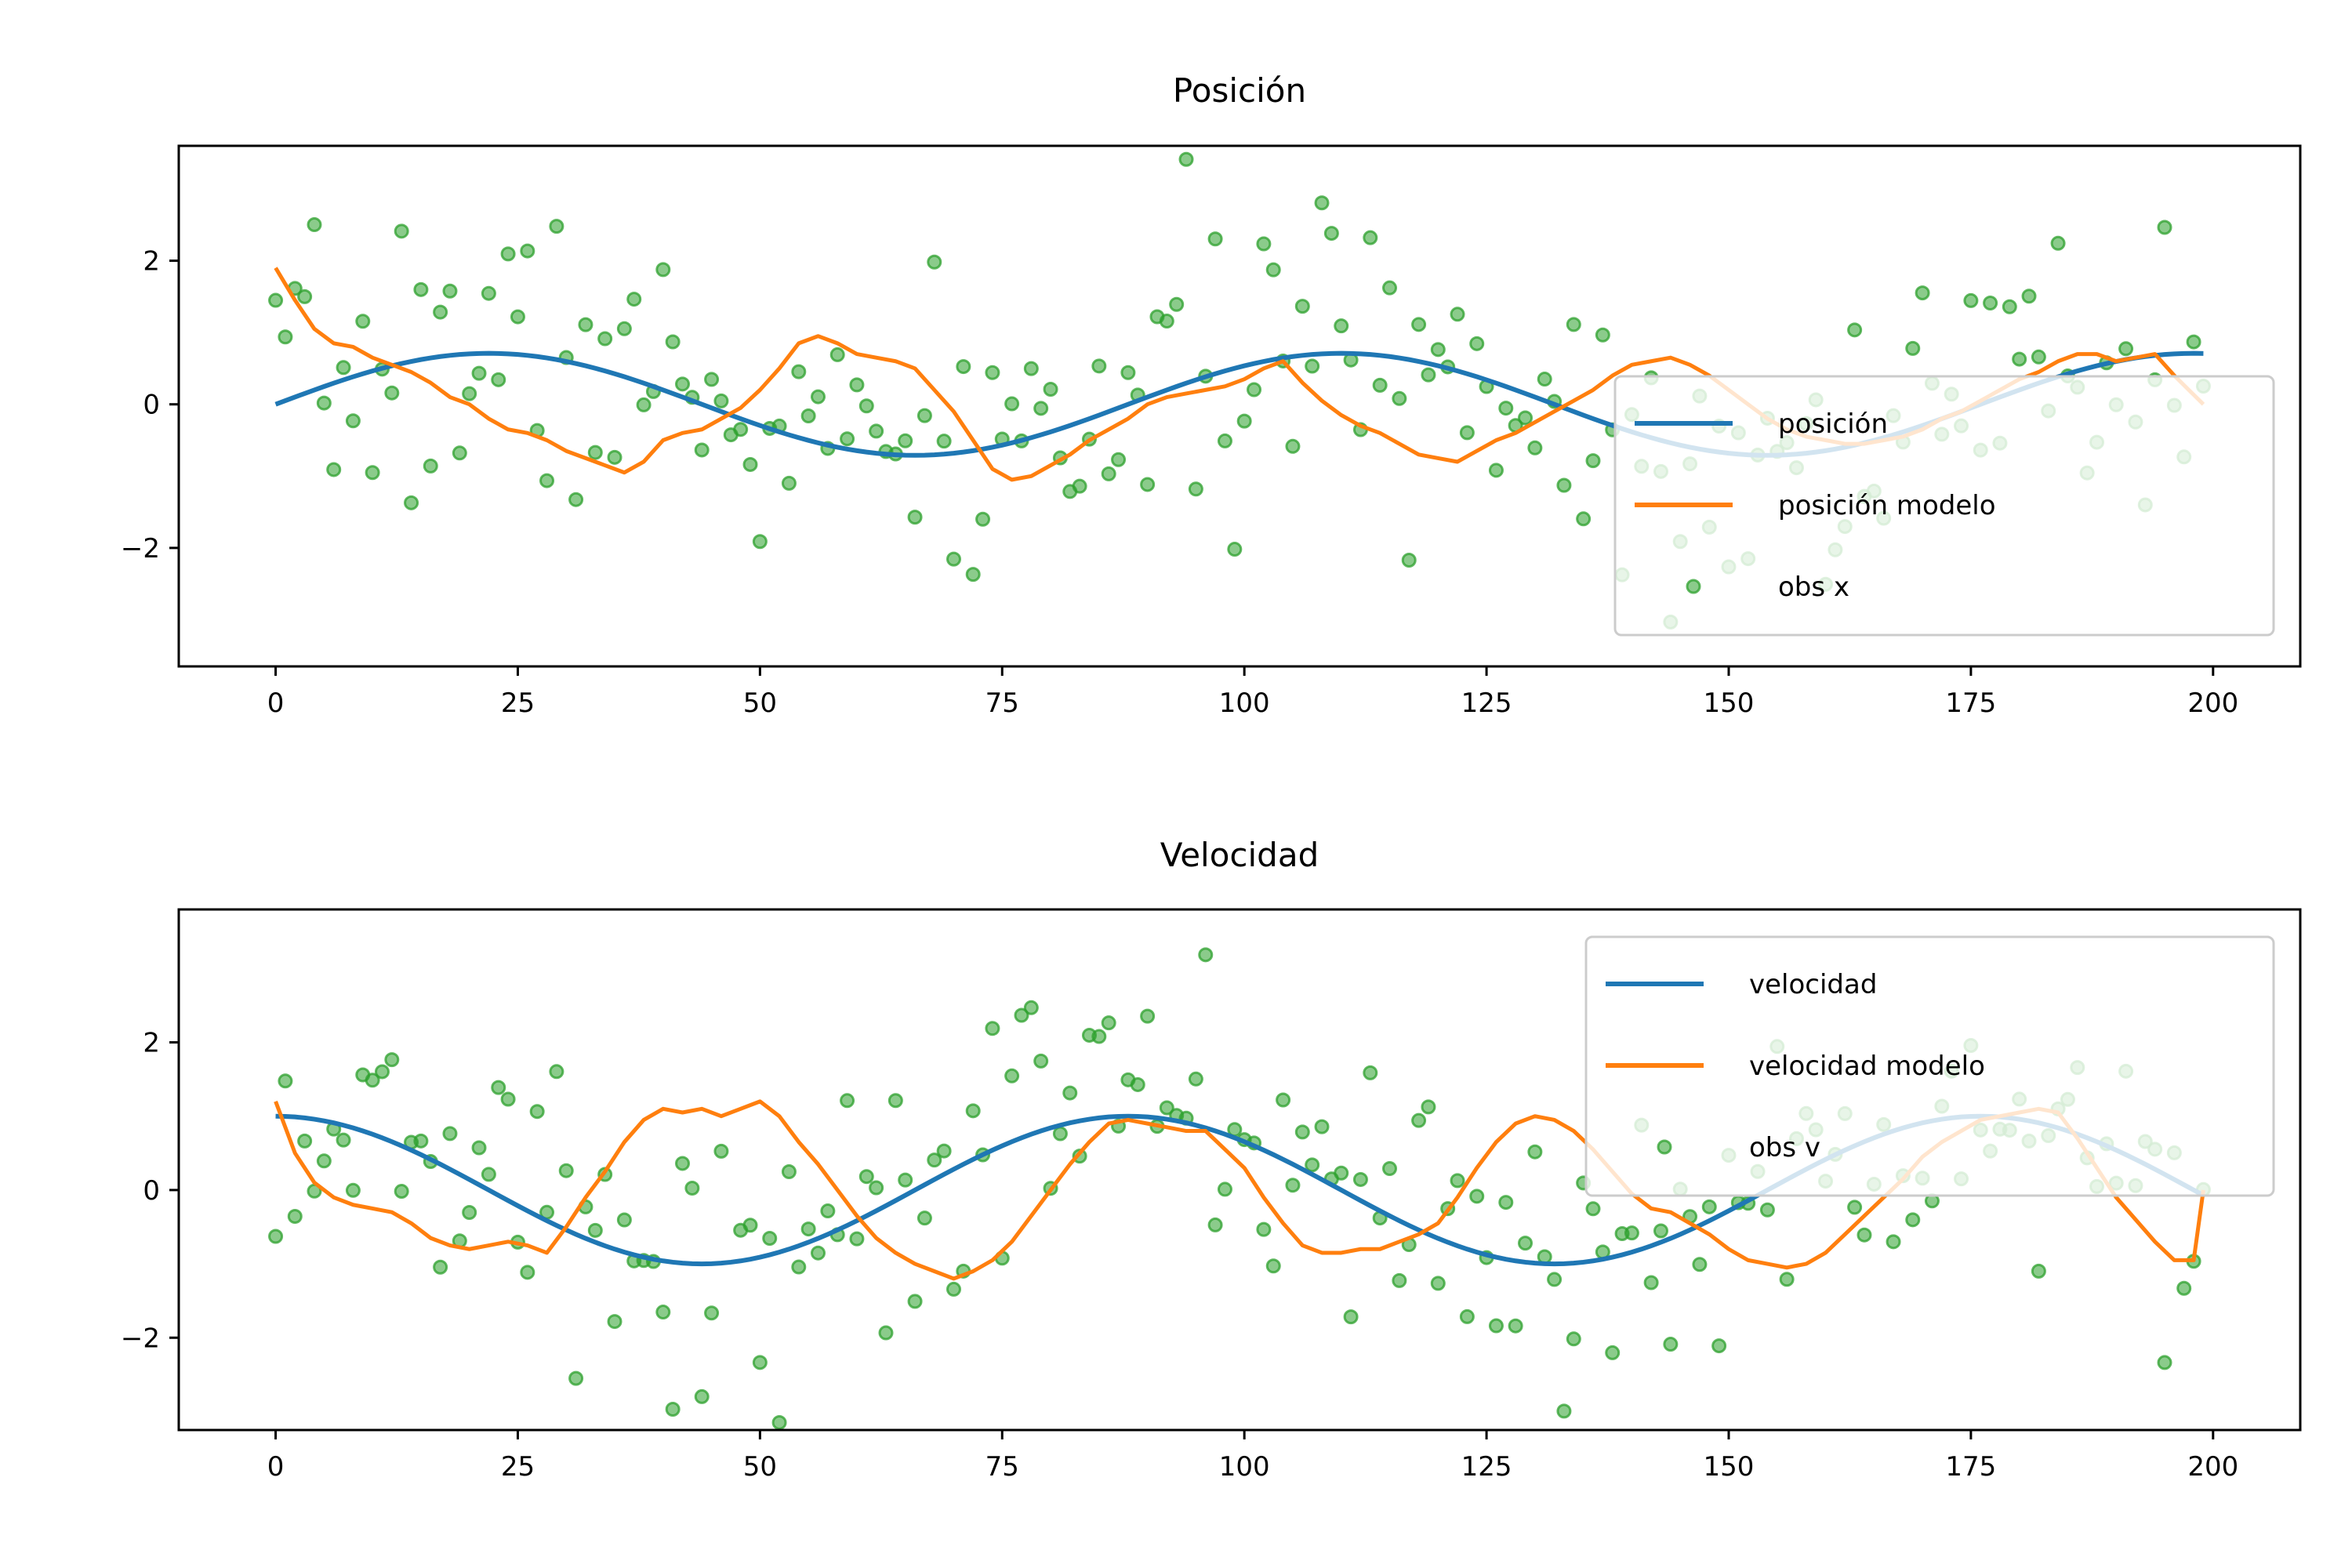 This screenshot has height=1568, width=2352. Describe the element at coordinates (1486, 1467) in the screenshot. I see `x-tick-label: 125` at that location.